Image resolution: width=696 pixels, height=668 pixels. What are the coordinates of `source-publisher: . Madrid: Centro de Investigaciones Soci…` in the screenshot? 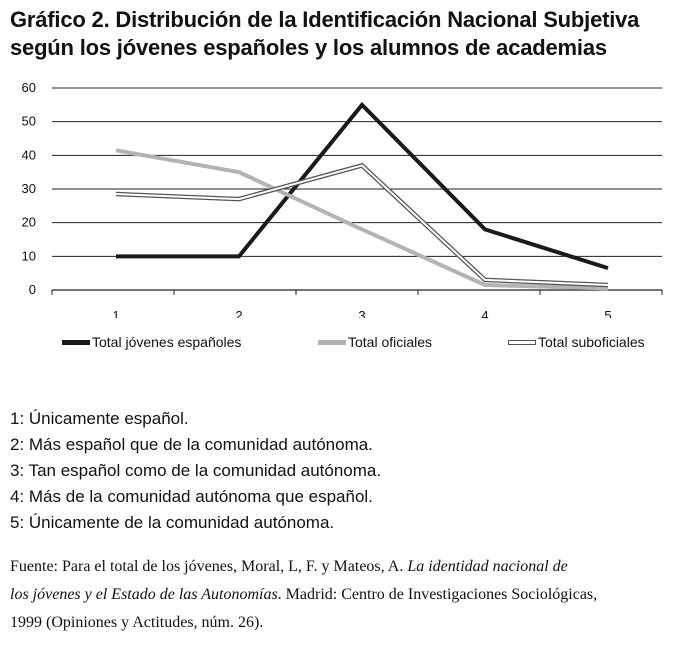 It's located at (437, 594).